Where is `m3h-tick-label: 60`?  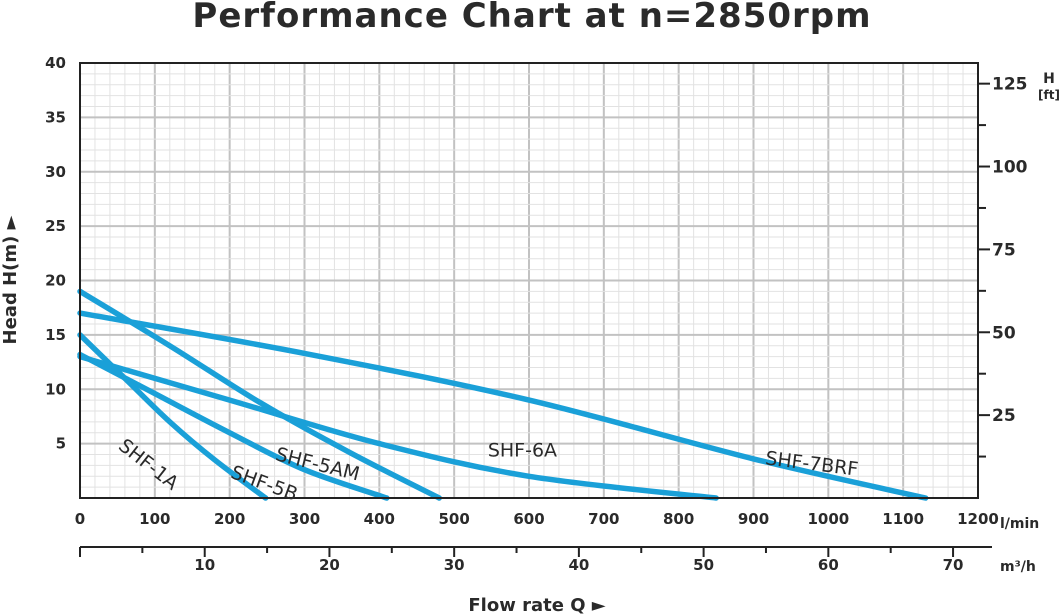
m3h-tick-label: 60 is located at coordinates (828, 565).